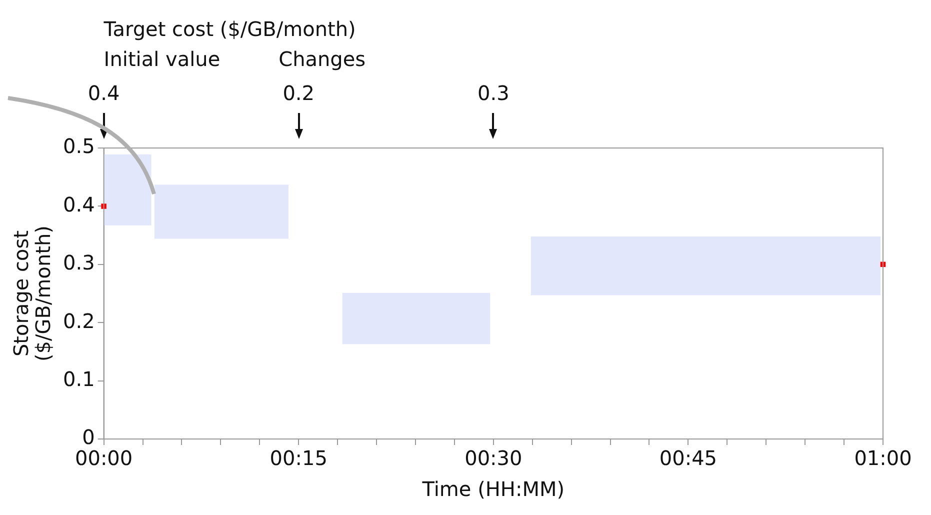 This screenshot has height=515, width=931. What do you see at coordinates (104, 93) in the screenshot?
I see `text: 0.4` at bounding box center [104, 93].